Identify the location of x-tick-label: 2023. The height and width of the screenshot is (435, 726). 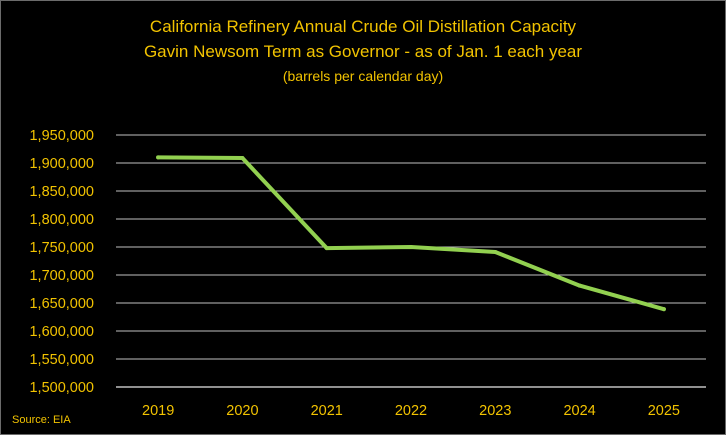
(495, 411).